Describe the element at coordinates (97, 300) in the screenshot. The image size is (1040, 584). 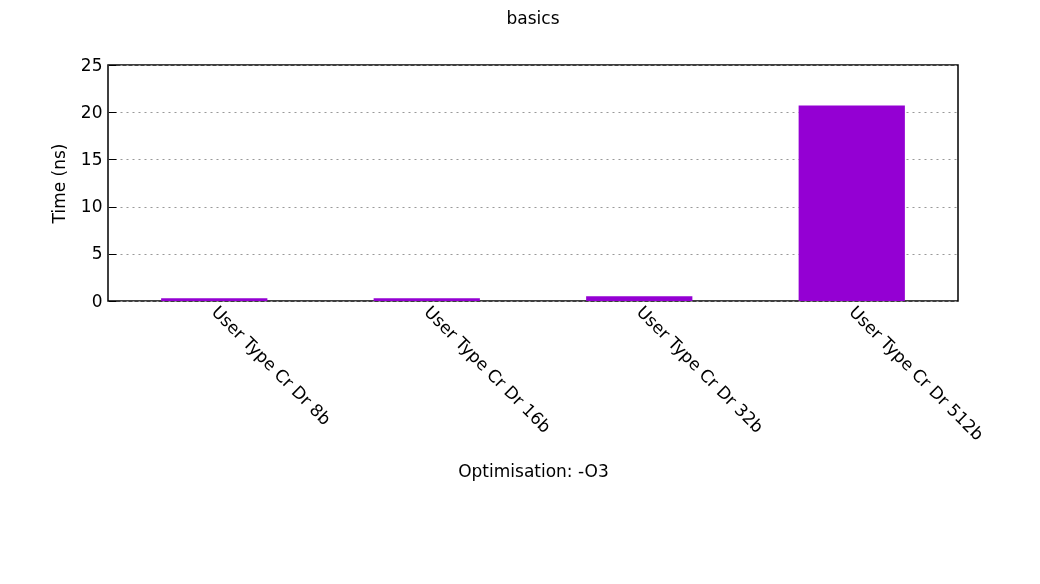
I see `y-tick-label: 0` at that location.